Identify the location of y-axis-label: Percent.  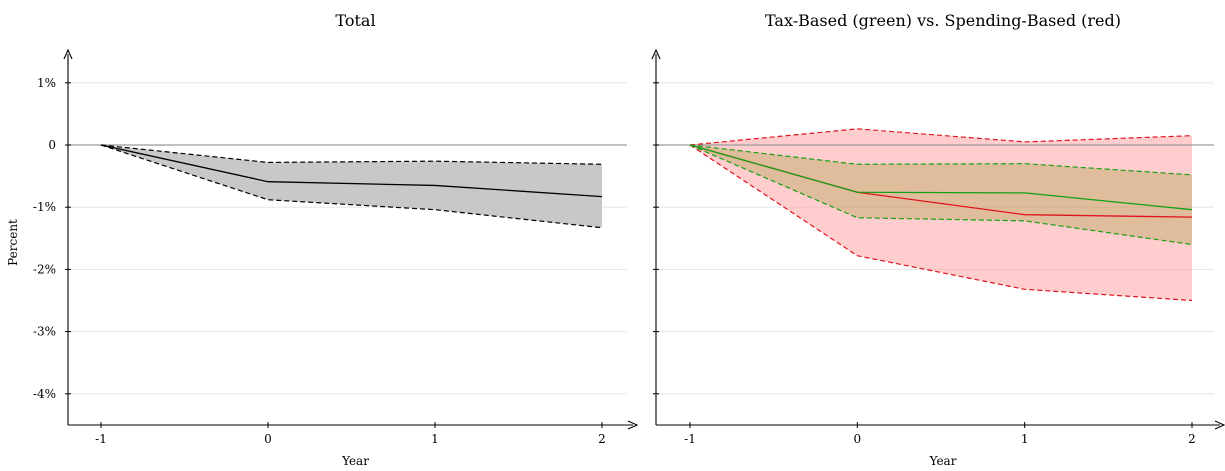
(13, 242).